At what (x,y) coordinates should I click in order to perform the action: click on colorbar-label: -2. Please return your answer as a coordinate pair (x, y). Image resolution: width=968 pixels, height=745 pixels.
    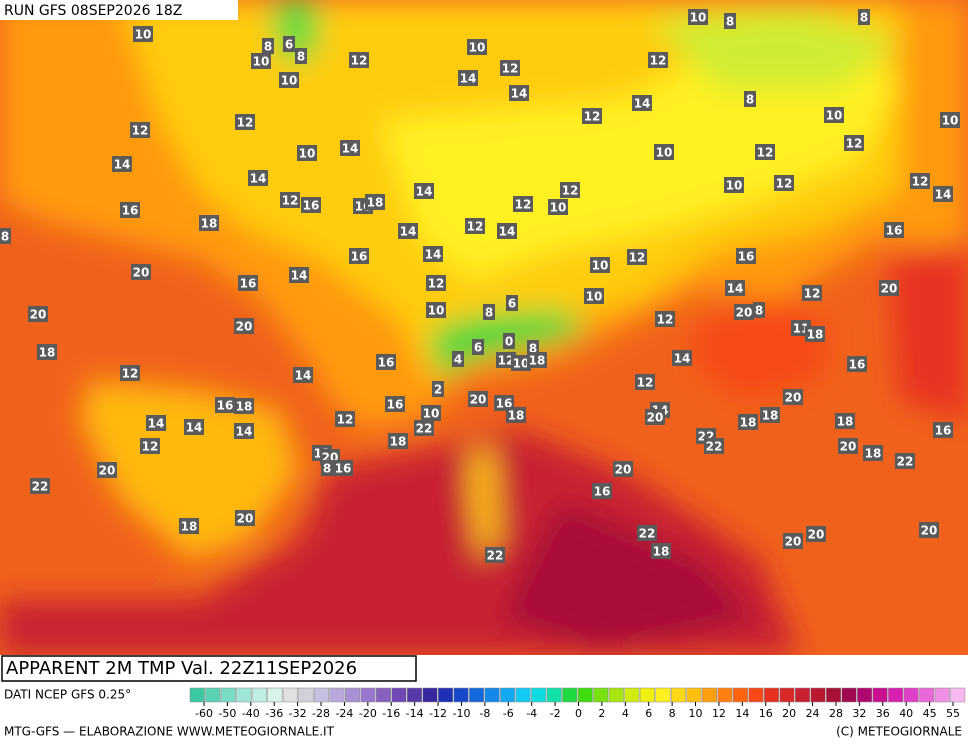
    Looking at the image, I should click on (555, 713).